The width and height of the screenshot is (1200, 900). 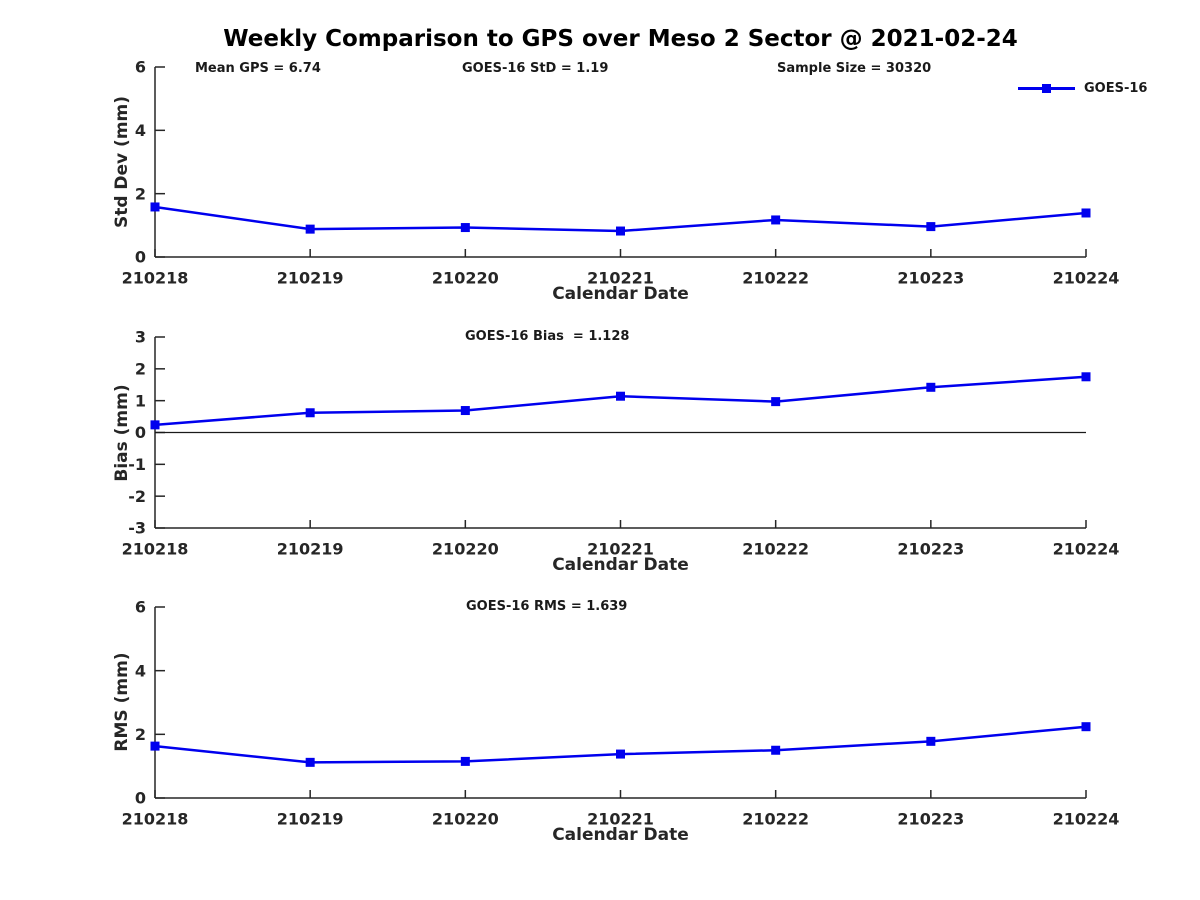 I want to click on xlabel-stddev: Calendar Date, so click(x=620, y=294).